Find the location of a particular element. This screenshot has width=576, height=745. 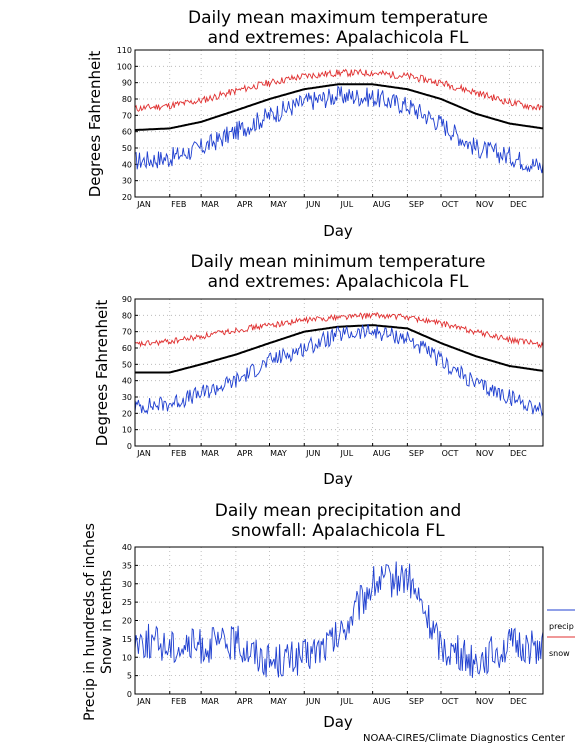

y-tick-label: 35 is located at coordinates (127, 565).